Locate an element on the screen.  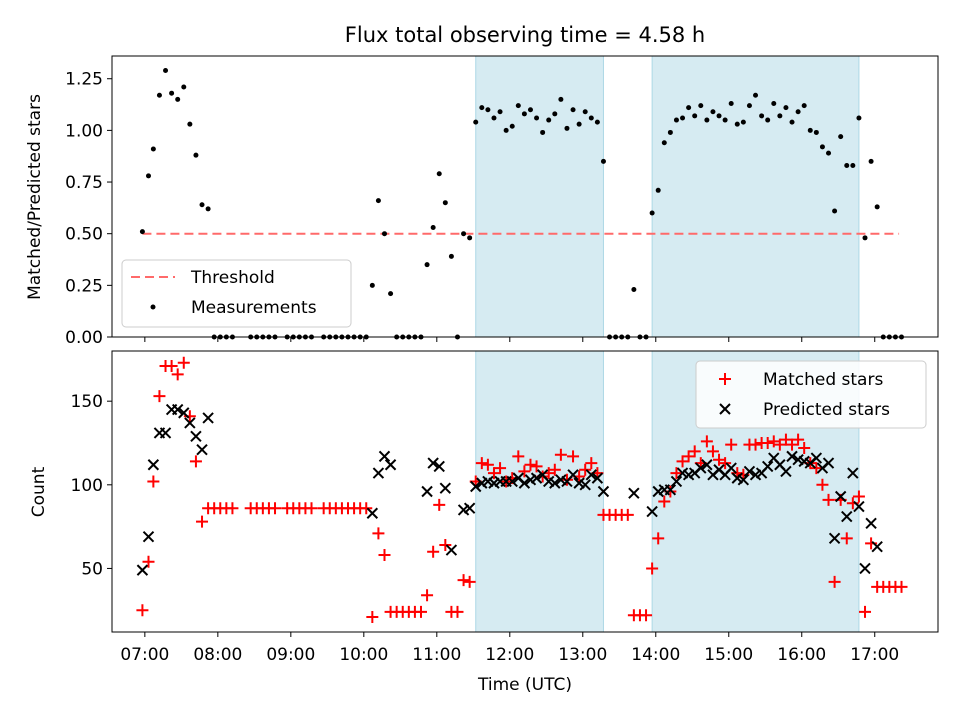
bottom-y-tick-label: 150 is located at coordinates (87, 402).